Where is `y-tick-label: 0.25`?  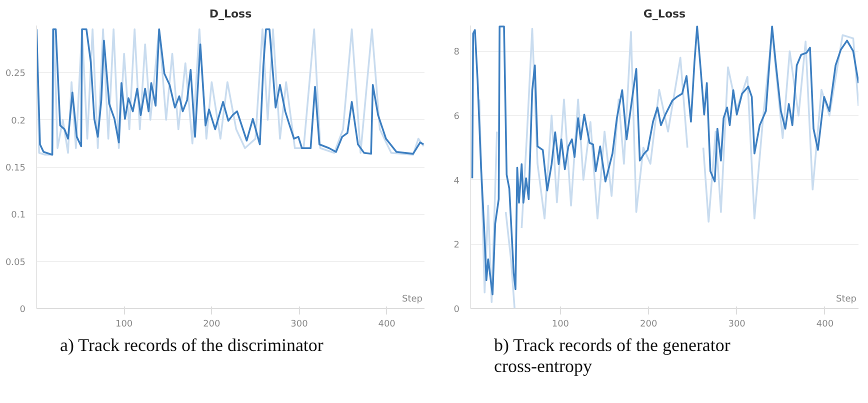 y-tick-label: 0.25 is located at coordinates (15, 74).